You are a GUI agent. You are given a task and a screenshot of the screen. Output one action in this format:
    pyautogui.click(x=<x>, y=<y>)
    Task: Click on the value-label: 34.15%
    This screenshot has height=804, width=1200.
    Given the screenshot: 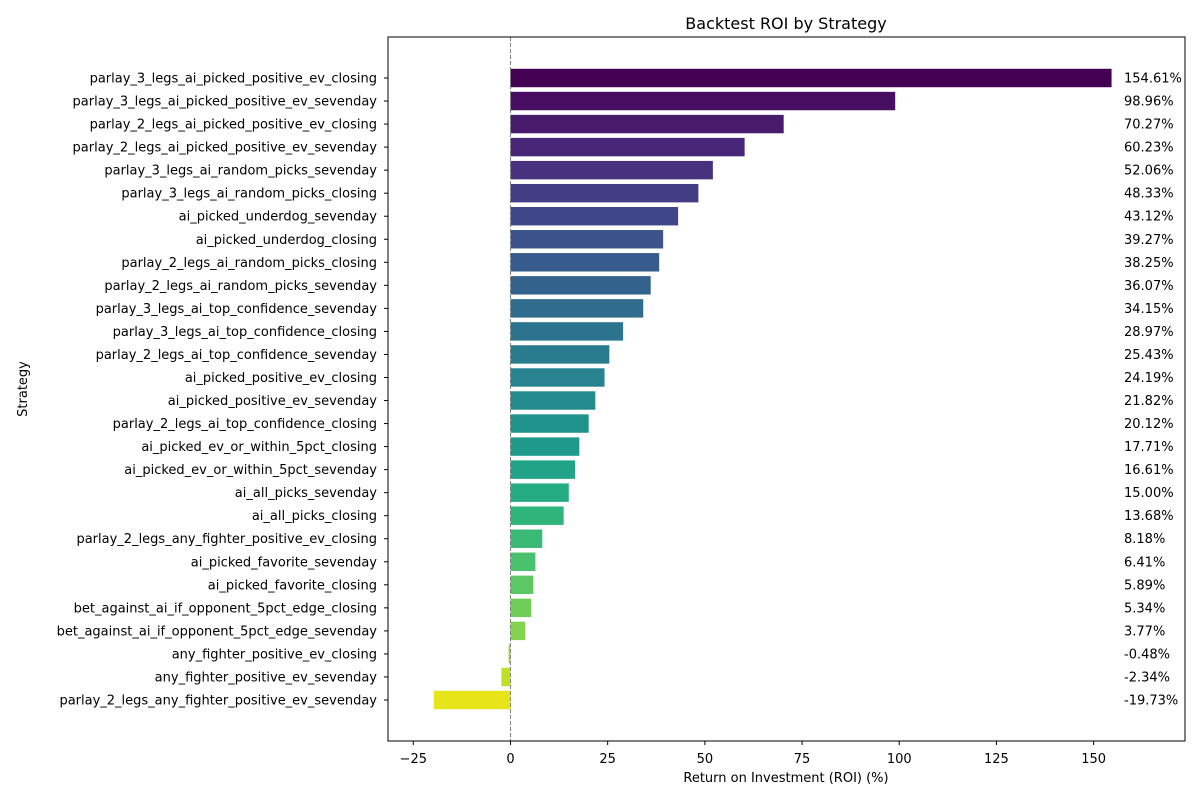 What is the action you would take?
    pyautogui.click(x=1149, y=309)
    